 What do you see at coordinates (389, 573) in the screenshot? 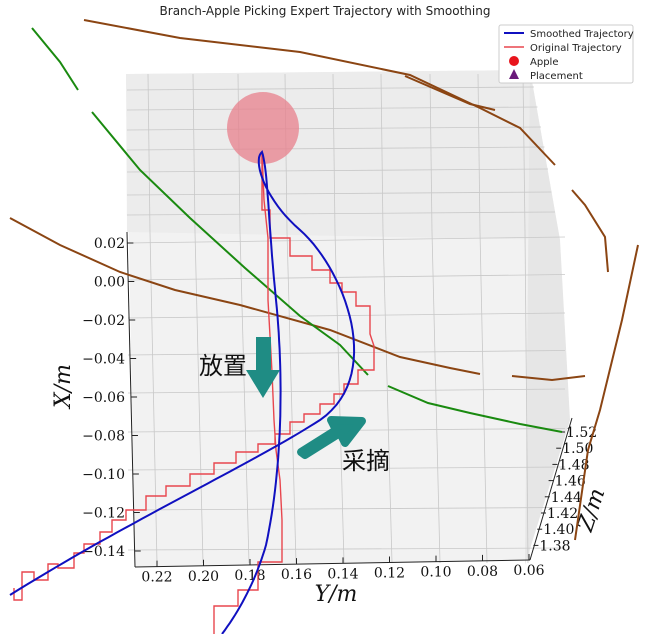
I see `x-tick-label: 0.12` at bounding box center [389, 573].